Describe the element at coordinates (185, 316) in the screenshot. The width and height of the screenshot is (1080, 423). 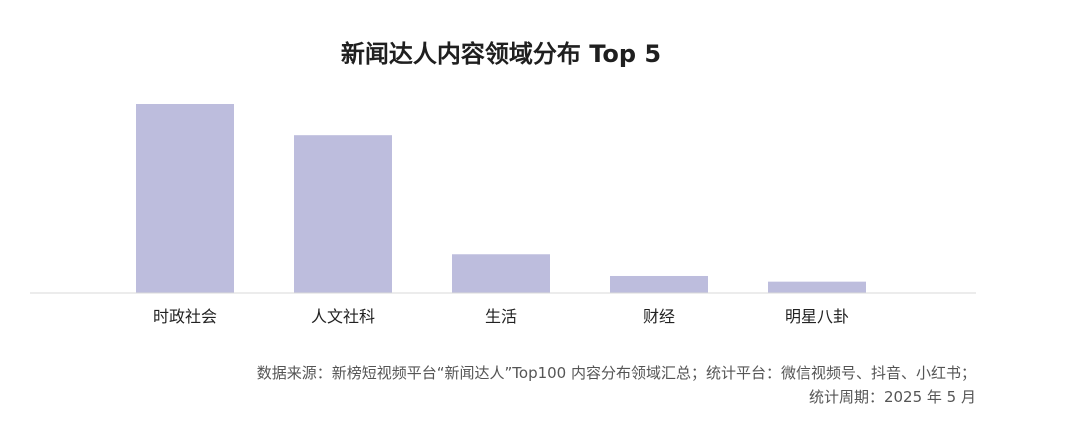
I see `x-tick-label-0: 时政社会` at that location.